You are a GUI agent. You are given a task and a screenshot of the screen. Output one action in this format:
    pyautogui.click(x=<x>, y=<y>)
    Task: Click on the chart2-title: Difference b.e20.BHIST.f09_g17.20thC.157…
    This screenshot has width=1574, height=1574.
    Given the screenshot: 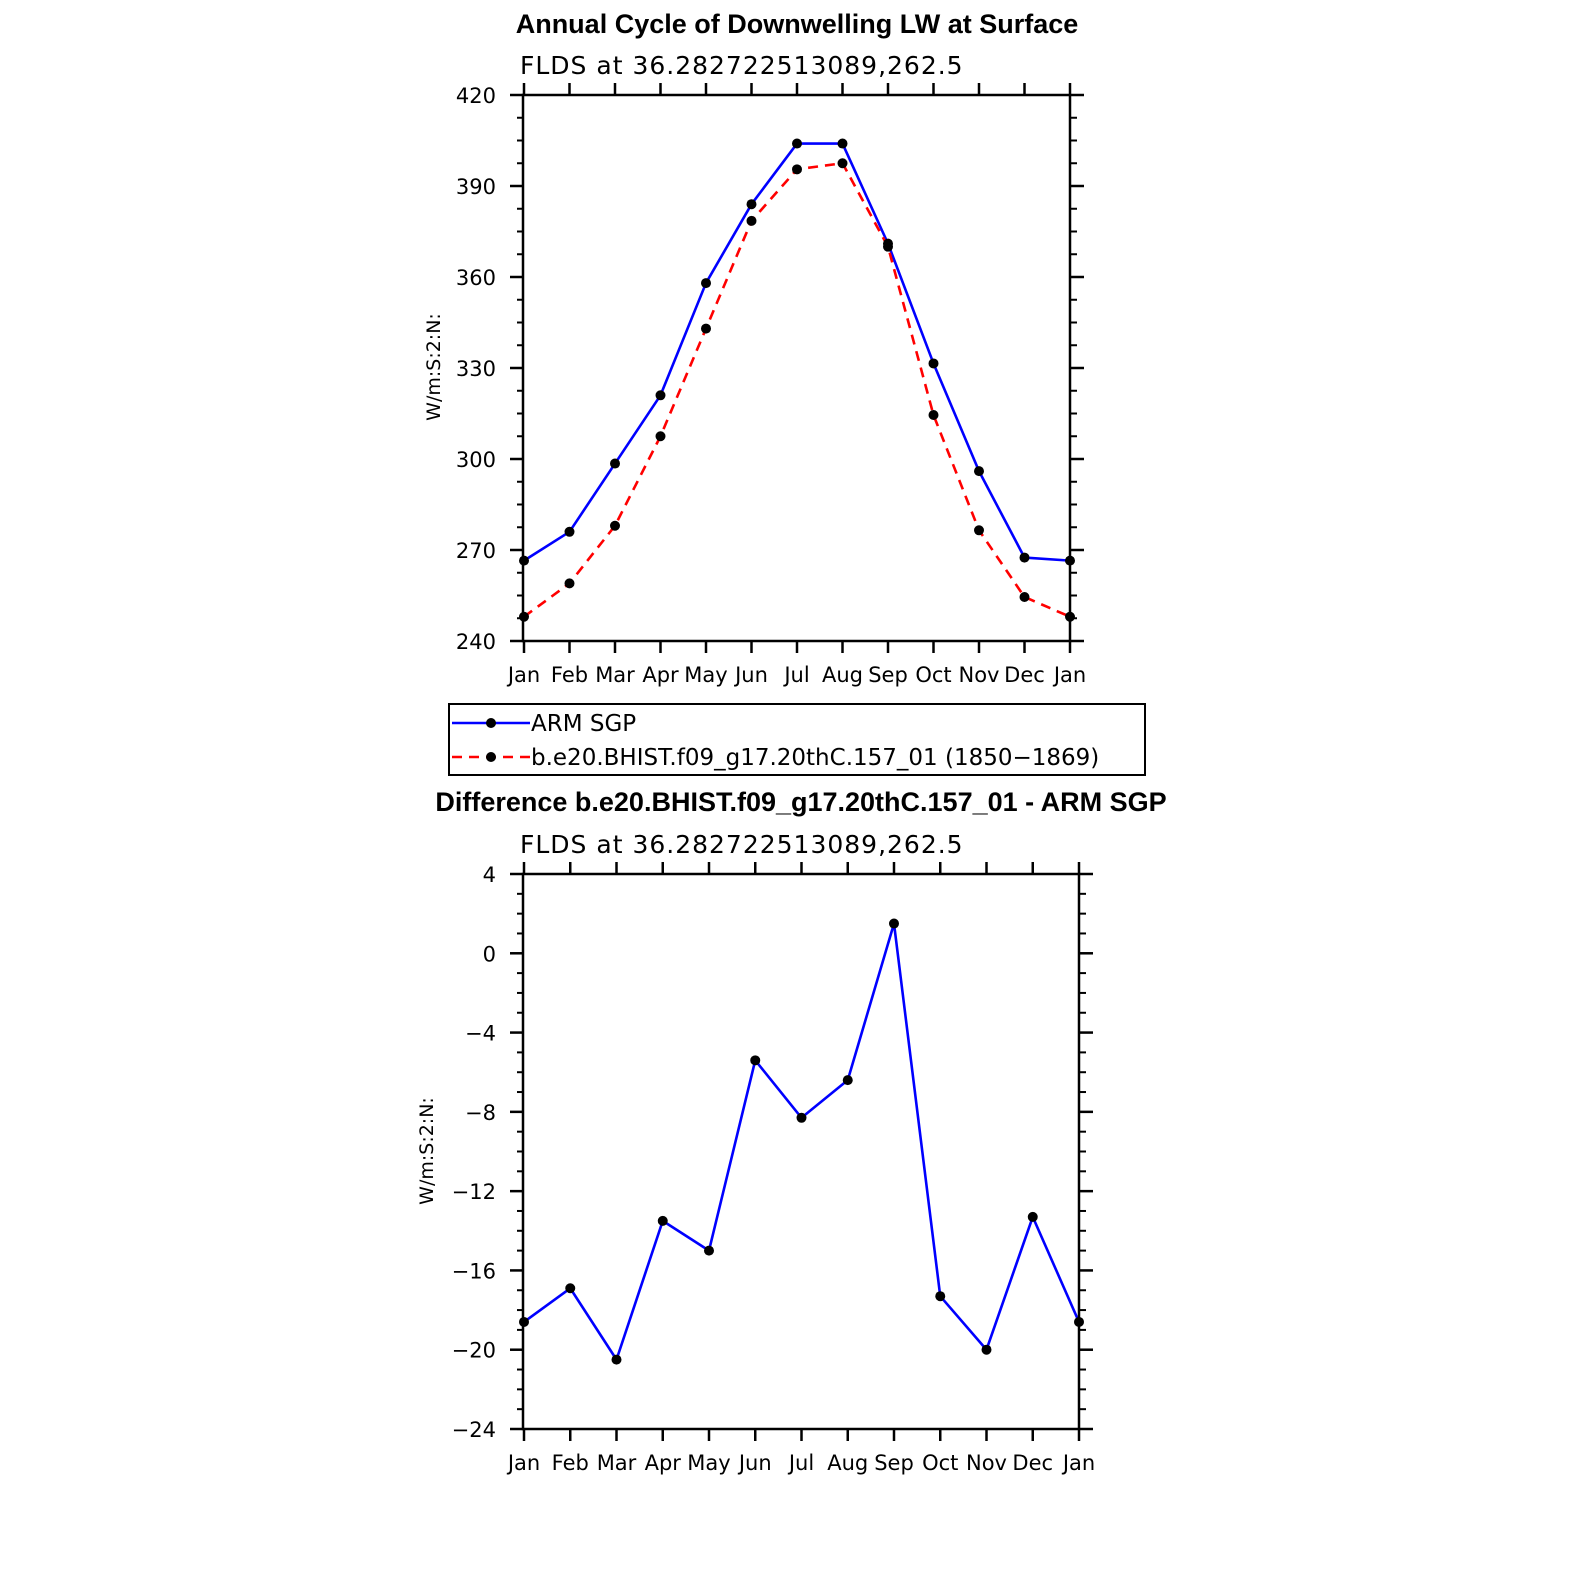 What is the action you would take?
    pyautogui.click(x=800, y=802)
    